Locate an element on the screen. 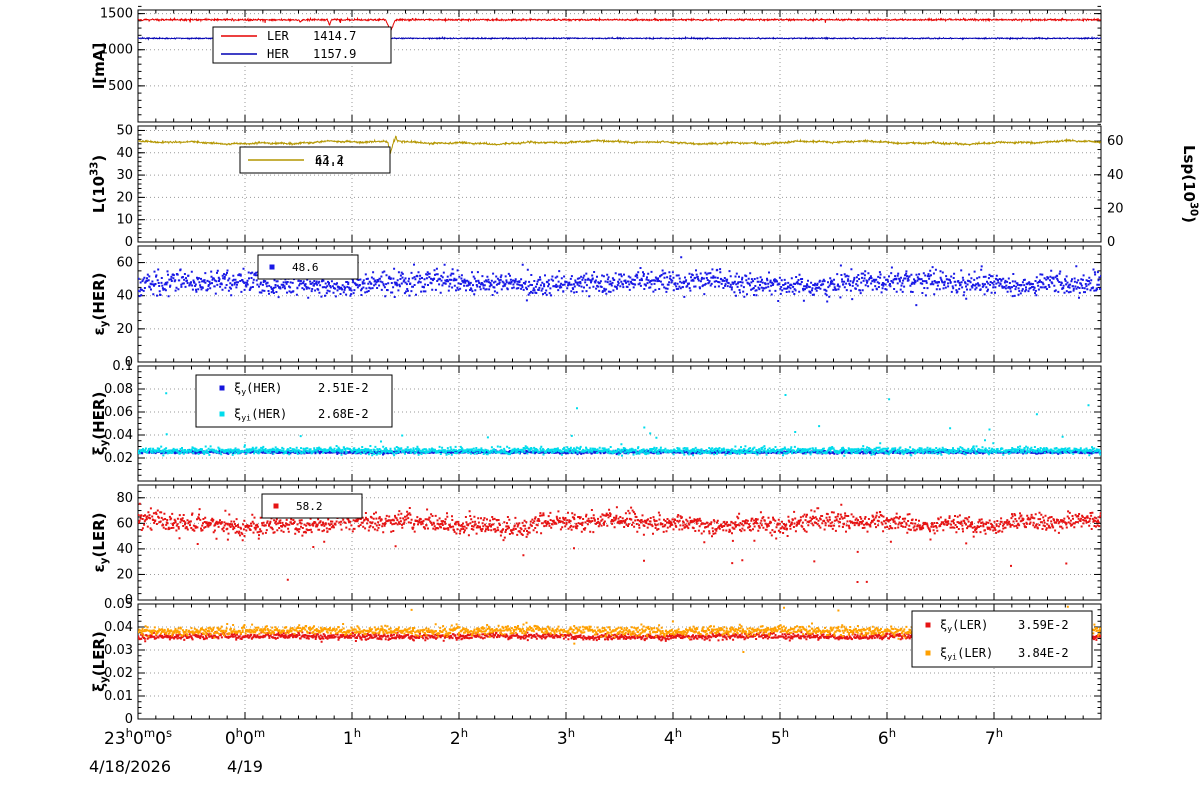 This screenshot has height=798, width=1200. legend-value: 3.59E-2 is located at coordinates (1043, 625).